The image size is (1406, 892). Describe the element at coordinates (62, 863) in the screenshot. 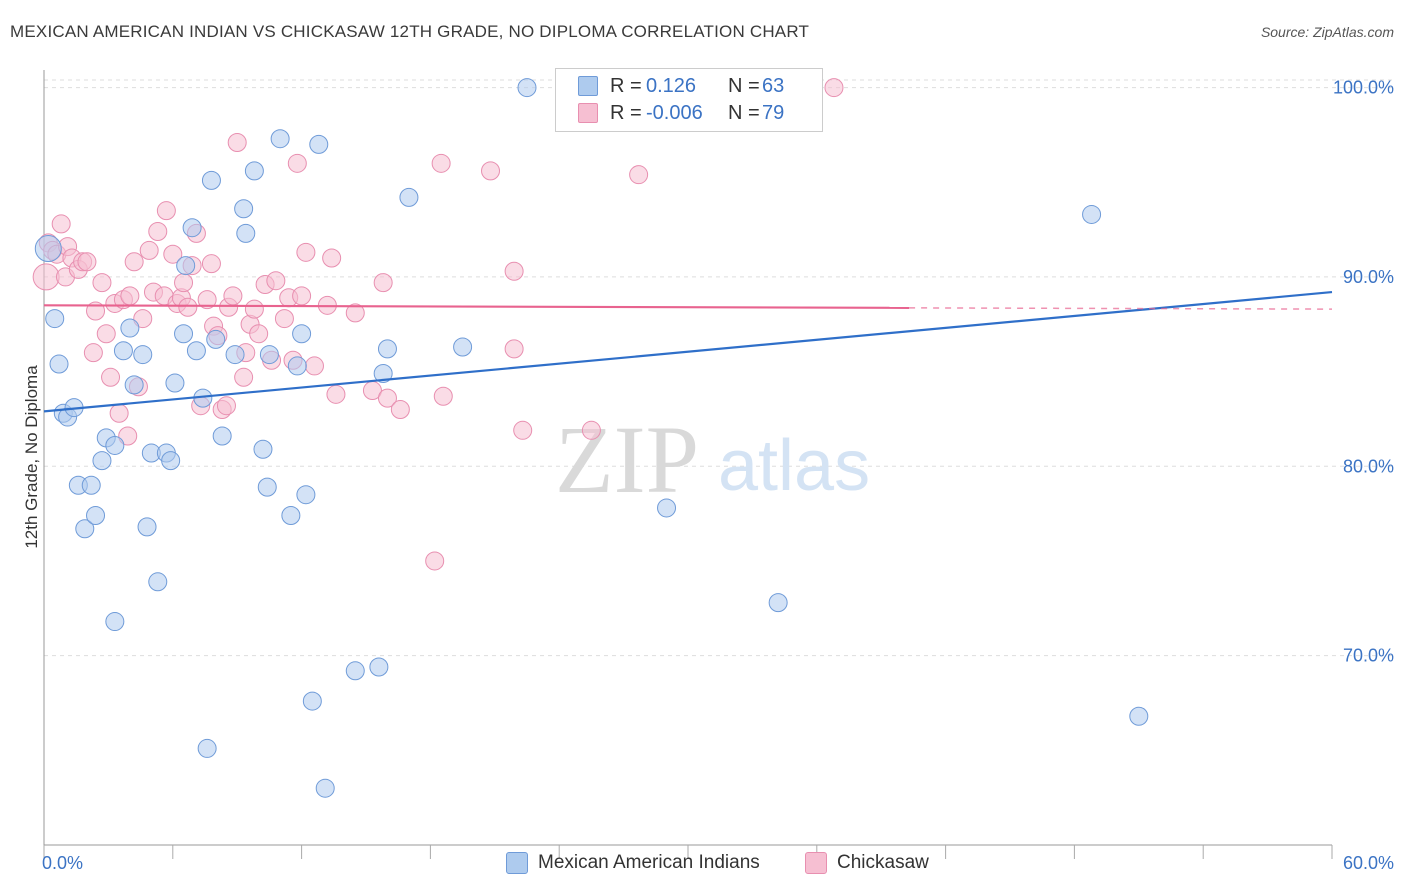

I see `x-tick-label-min: 0.0%` at that location.